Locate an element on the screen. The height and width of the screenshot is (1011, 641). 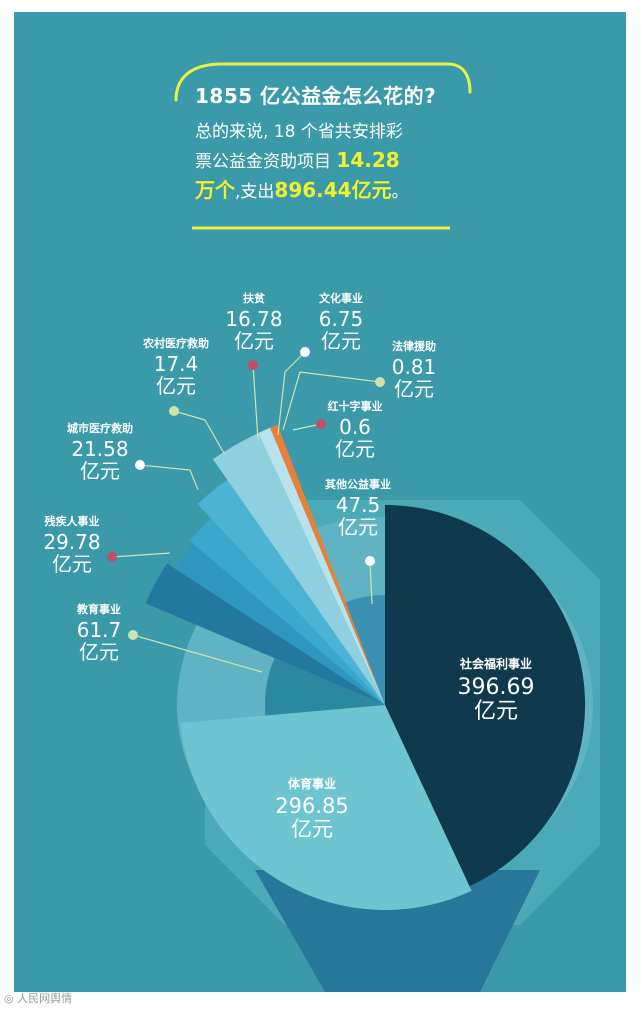
slice-name-label-7: 扶贫 is located at coordinates (254, 298).